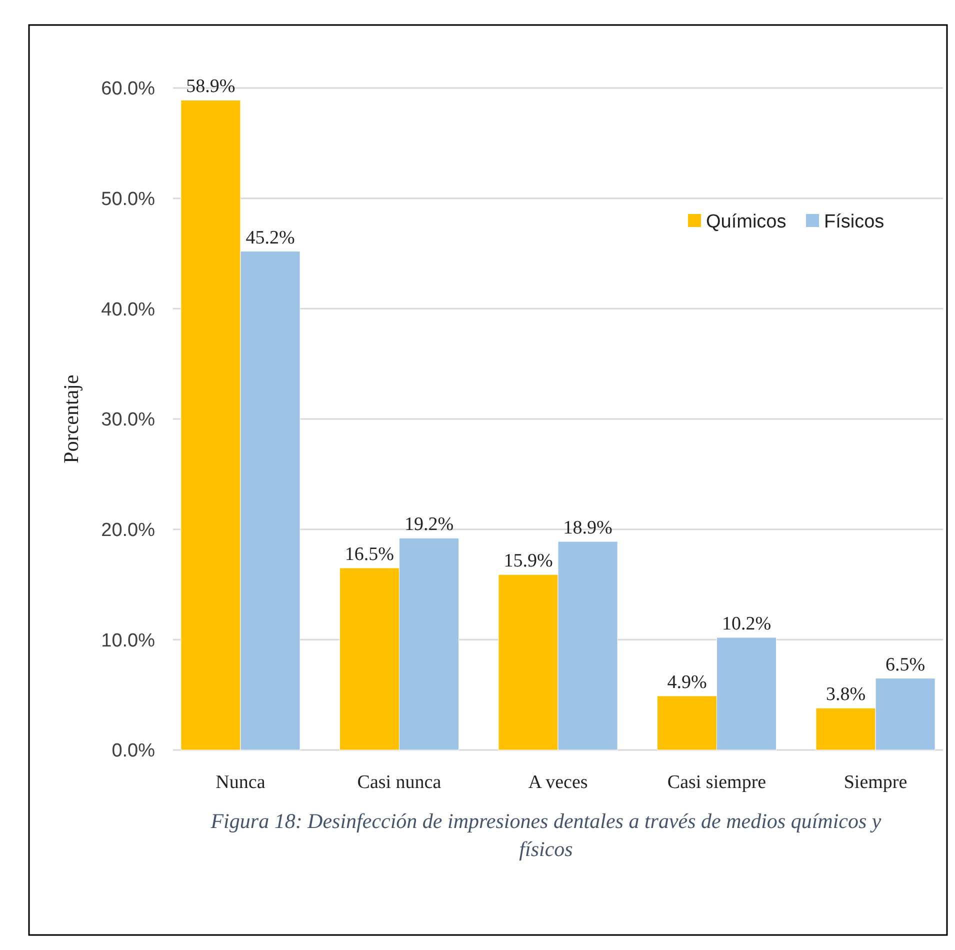 Image resolution: width=955 pixels, height=950 pixels. Describe the element at coordinates (558, 782) in the screenshot. I see `x-tick-label: A veces` at that location.